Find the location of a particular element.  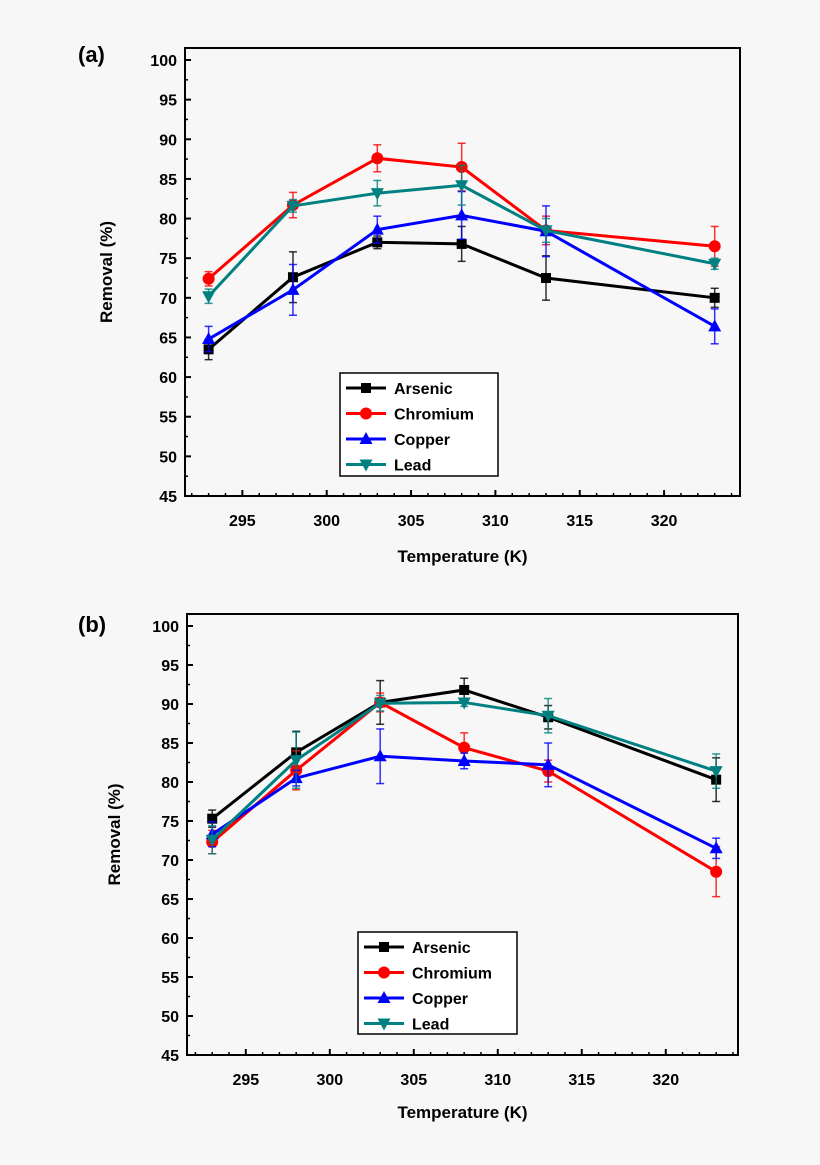

y-tick-label: 45 is located at coordinates (170, 1056).